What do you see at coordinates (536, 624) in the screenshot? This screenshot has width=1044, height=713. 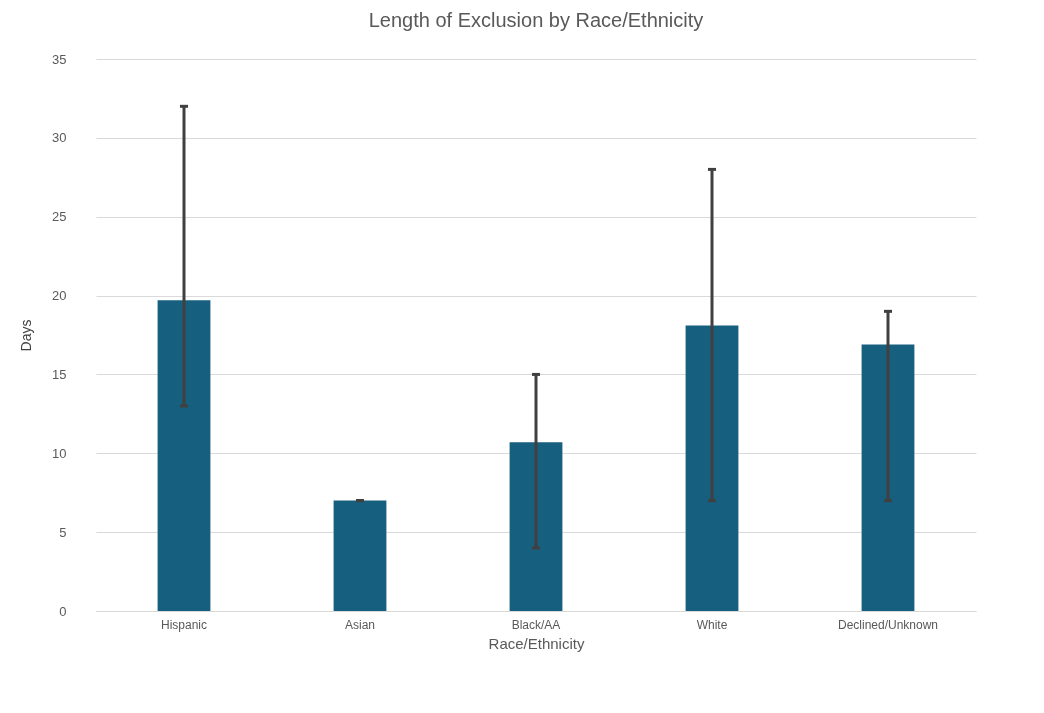 I see `x-tick-label: Black/AA` at bounding box center [536, 624].